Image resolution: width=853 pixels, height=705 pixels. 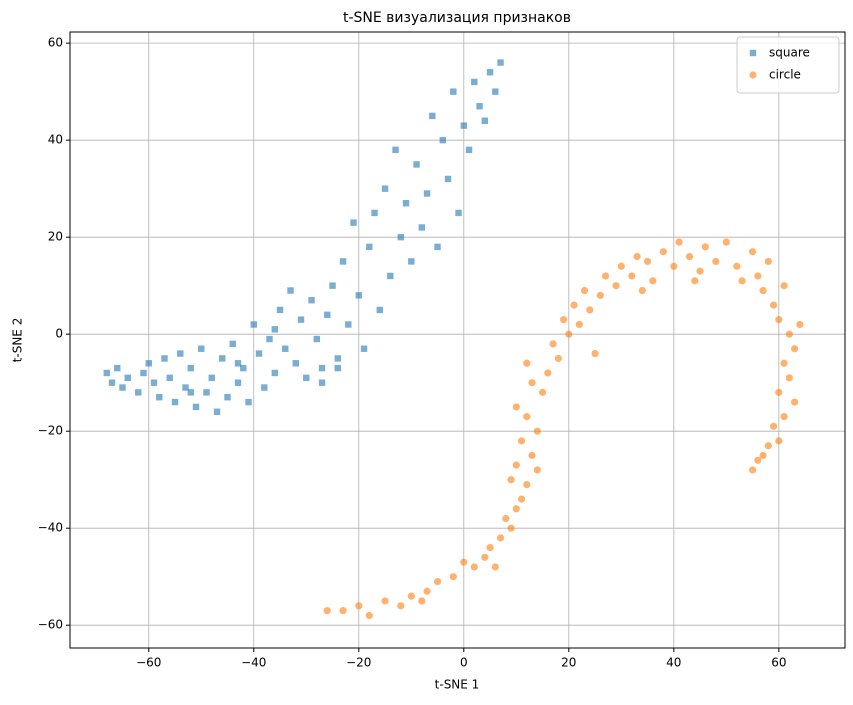 I want to click on y-axis-label: t-SNE 2, so click(x=18, y=340).